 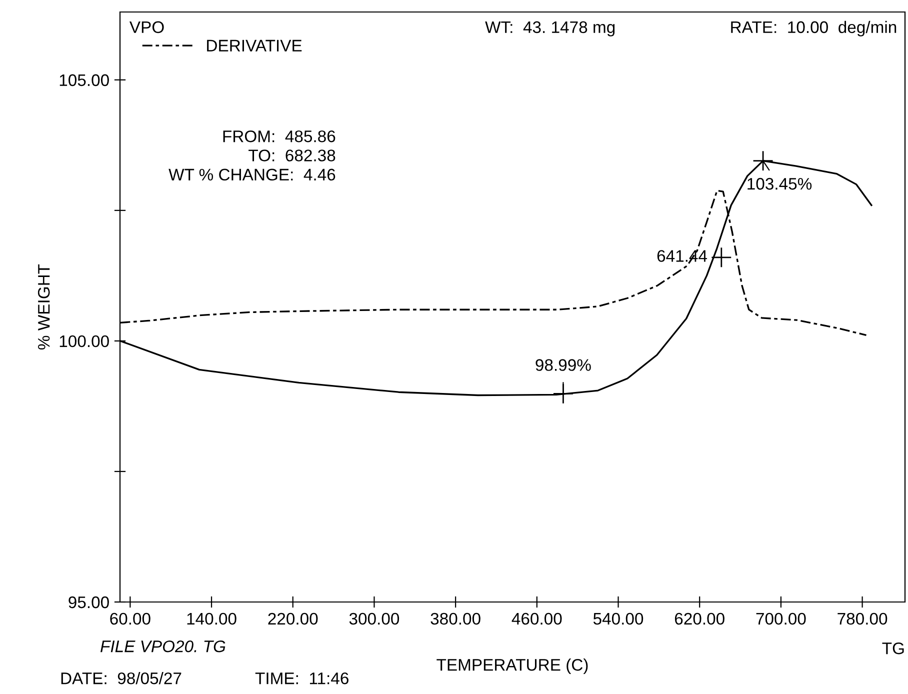 What do you see at coordinates (44, 307) in the screenshot?
I see `y-axis-title: % WEIGHT` at bounding box center [44, 307].